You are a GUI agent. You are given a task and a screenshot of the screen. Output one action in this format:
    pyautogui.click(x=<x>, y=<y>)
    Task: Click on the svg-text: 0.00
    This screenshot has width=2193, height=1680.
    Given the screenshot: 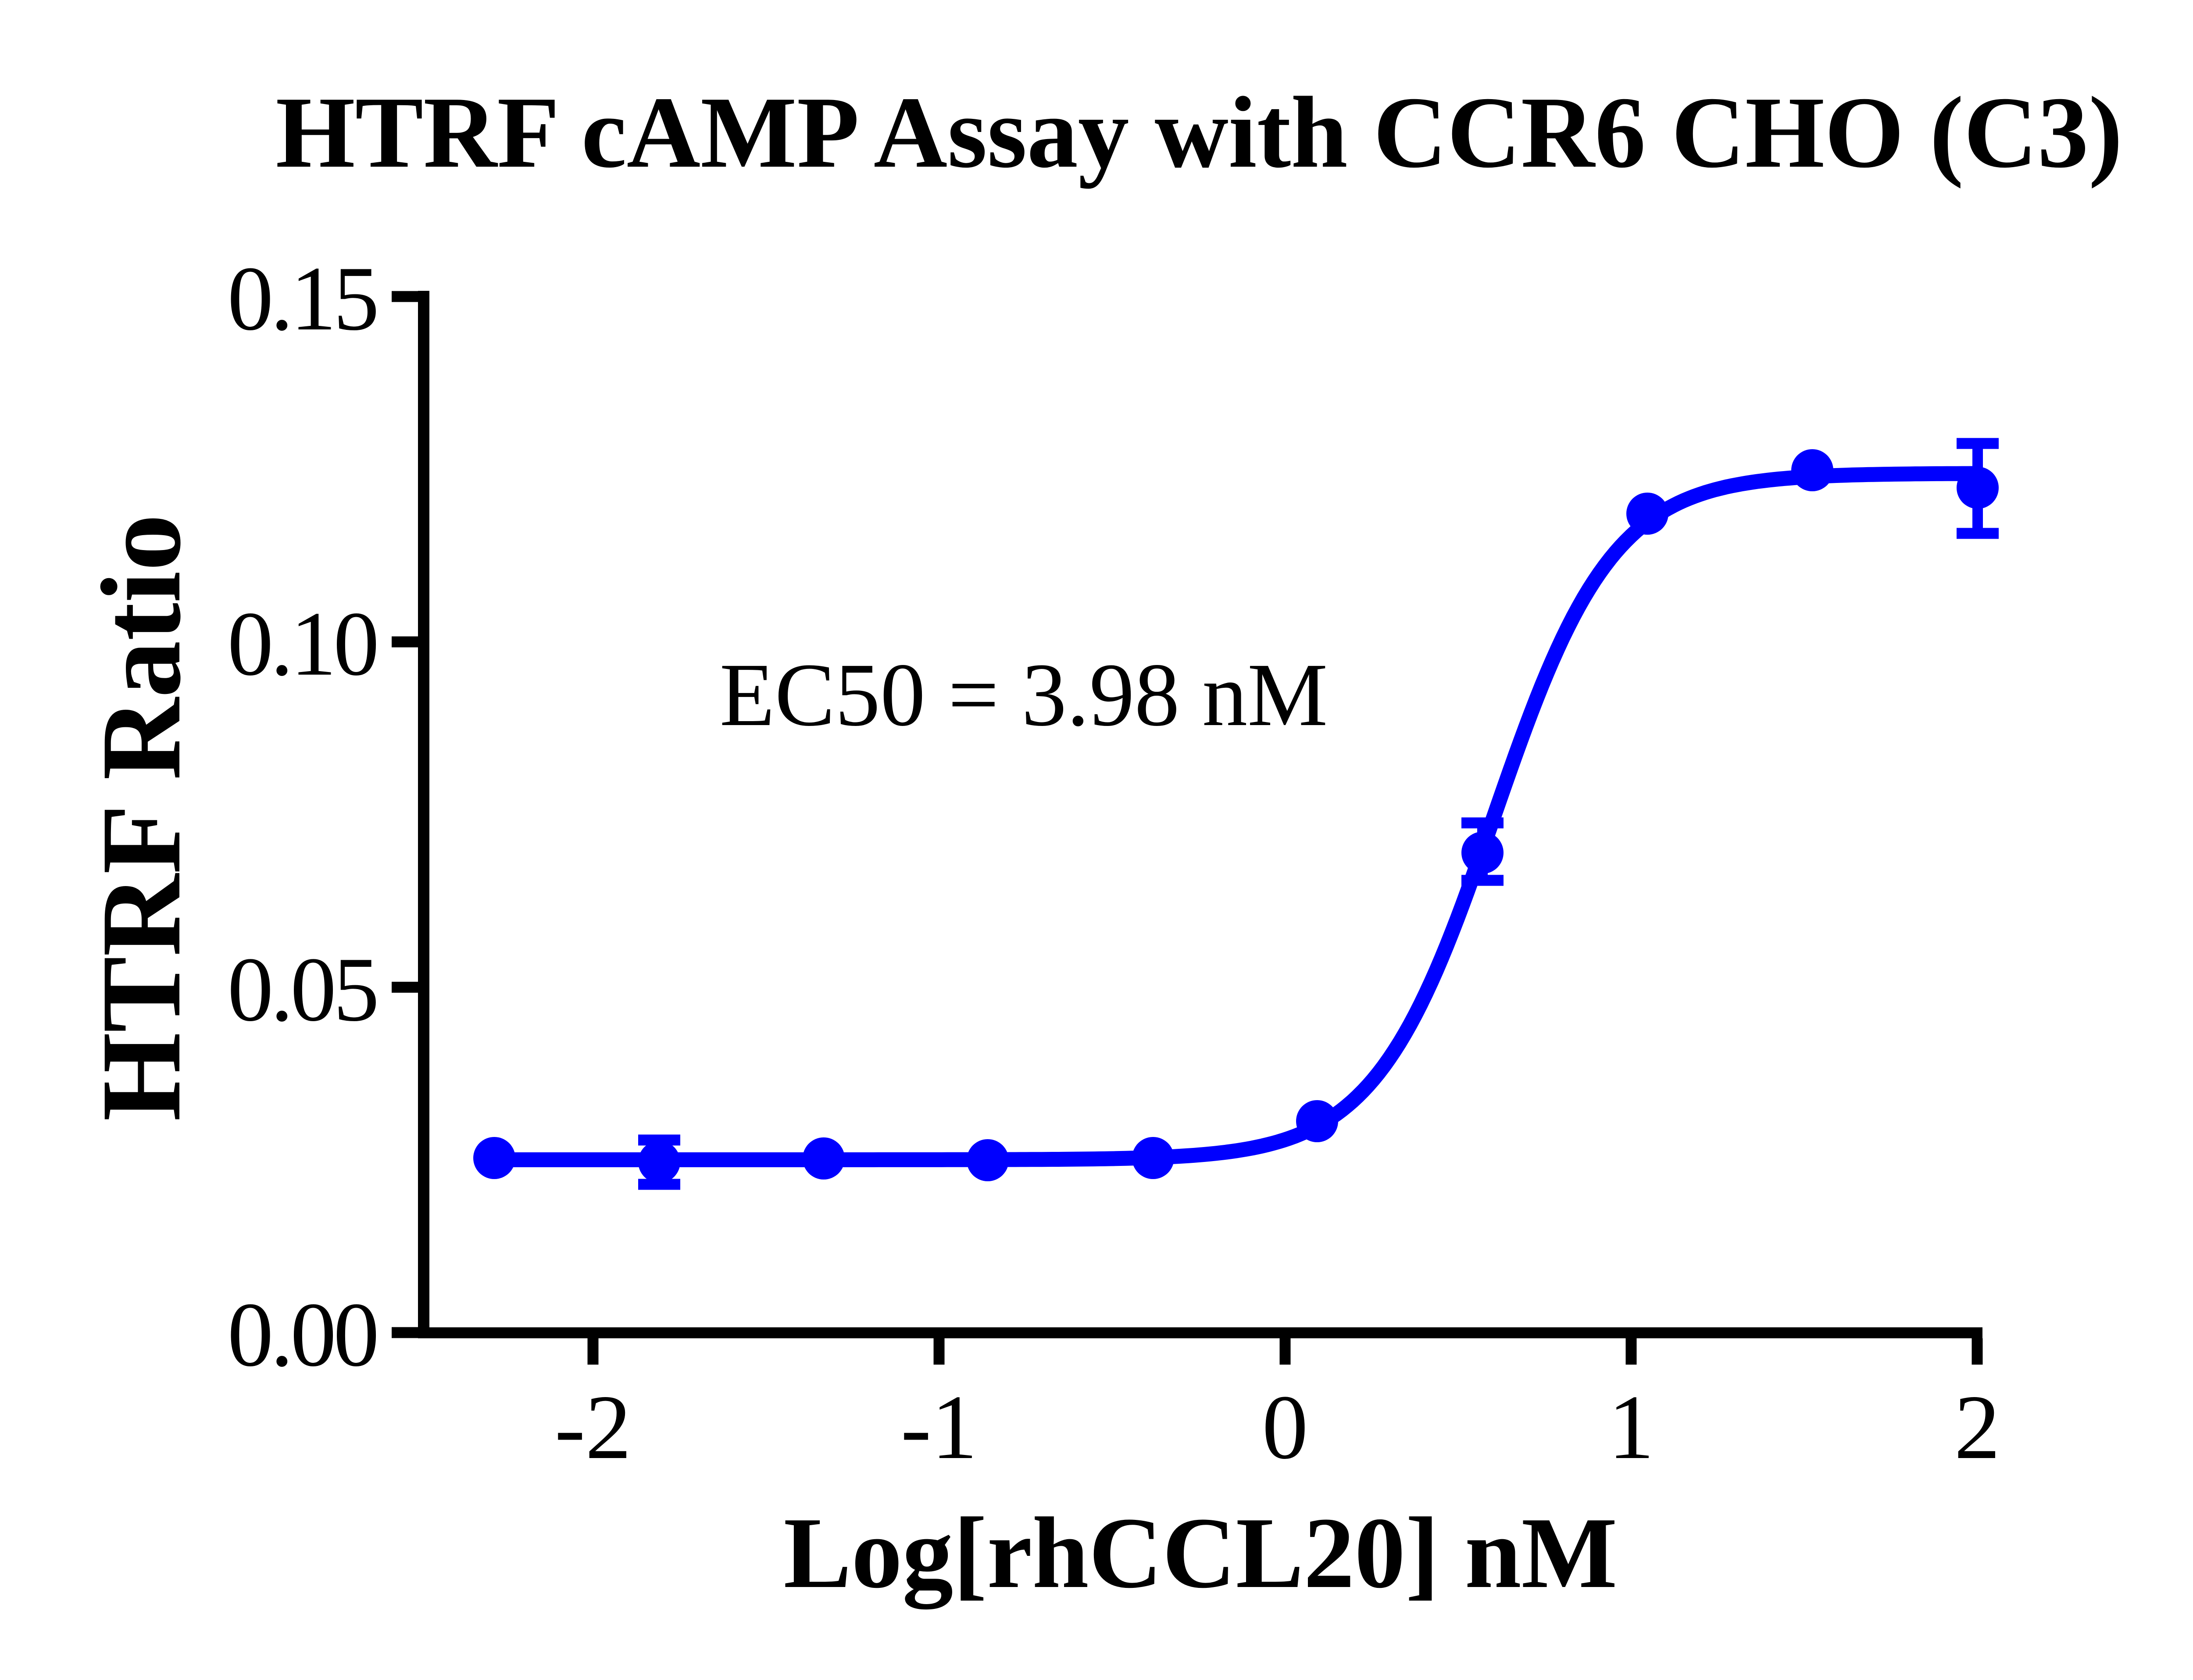 What is the action you would take?
    pyautogui.click(x=302, y=1335)
    